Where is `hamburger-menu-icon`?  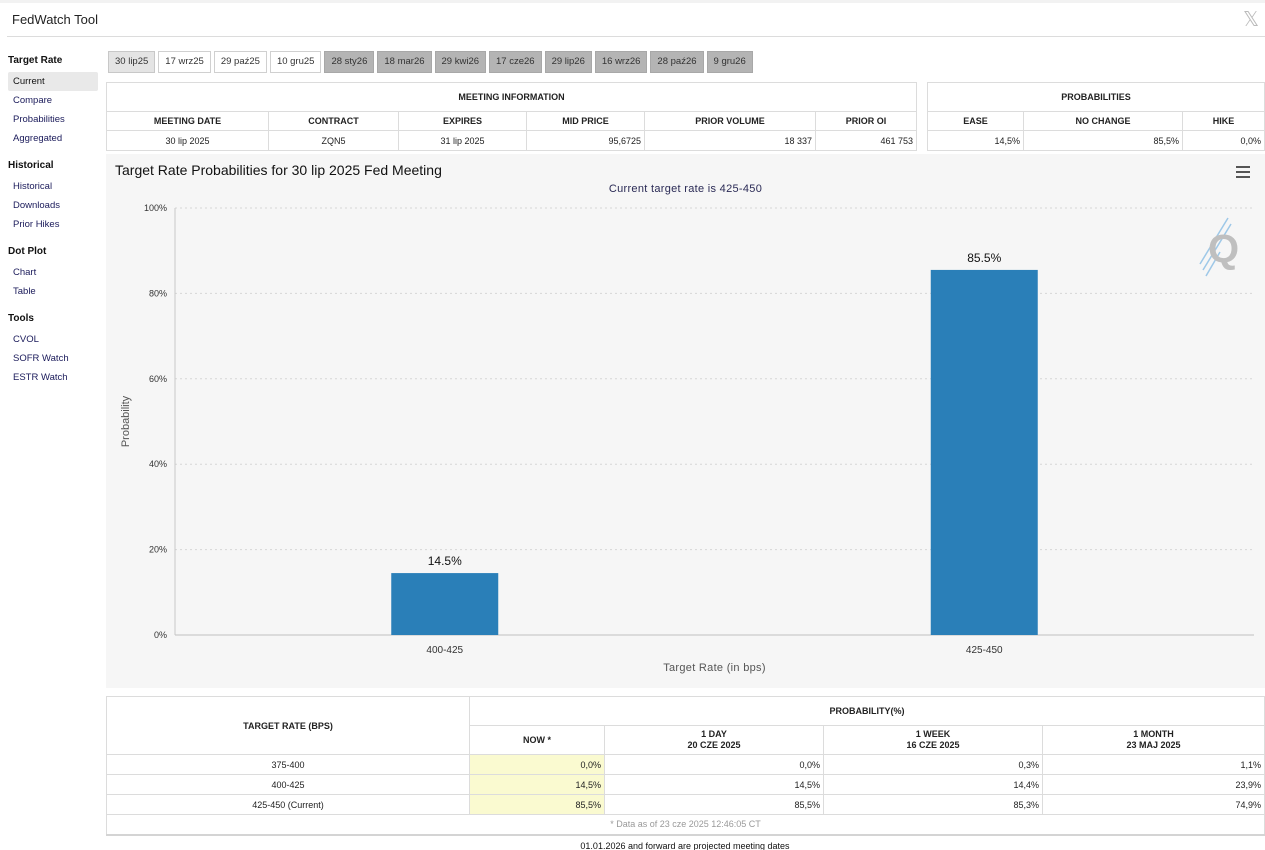
hamburger-menu-icon is located at coordinates (1243, 172).